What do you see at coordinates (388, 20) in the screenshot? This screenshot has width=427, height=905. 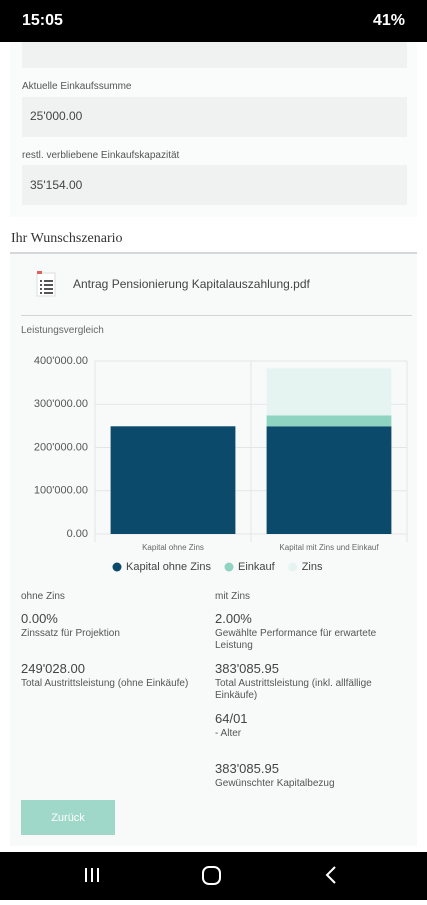 I see `status-battery: 41%` at bounding box center [388, 20].